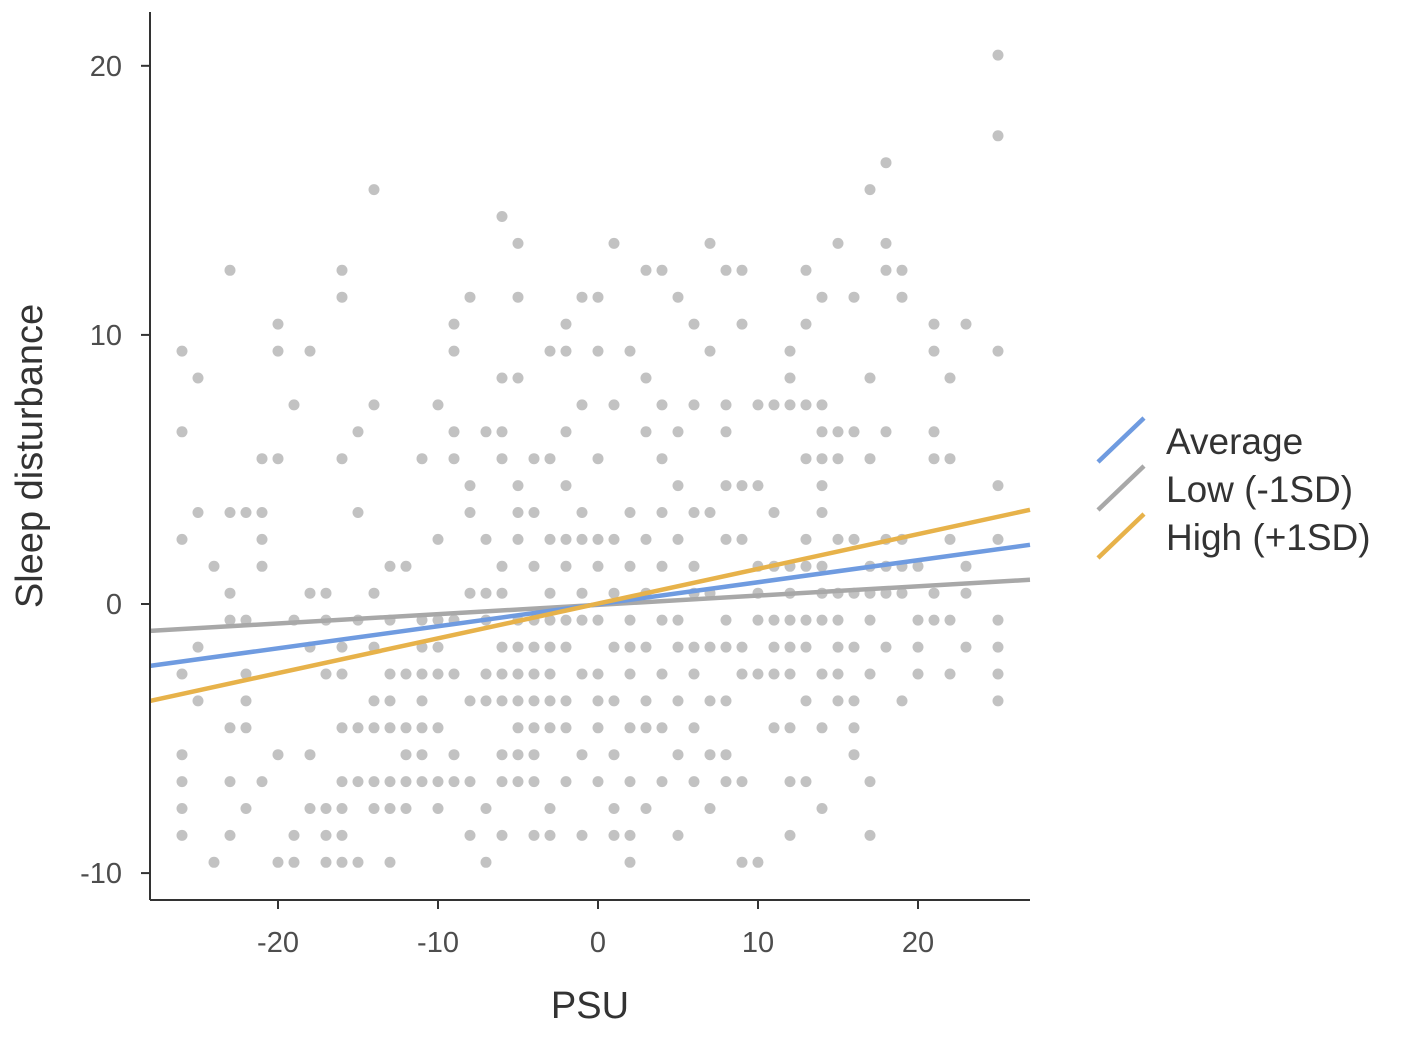 This screenshot has height=1037, width=1417. I want to click on y-tick-label: 20, so click(106, 67).